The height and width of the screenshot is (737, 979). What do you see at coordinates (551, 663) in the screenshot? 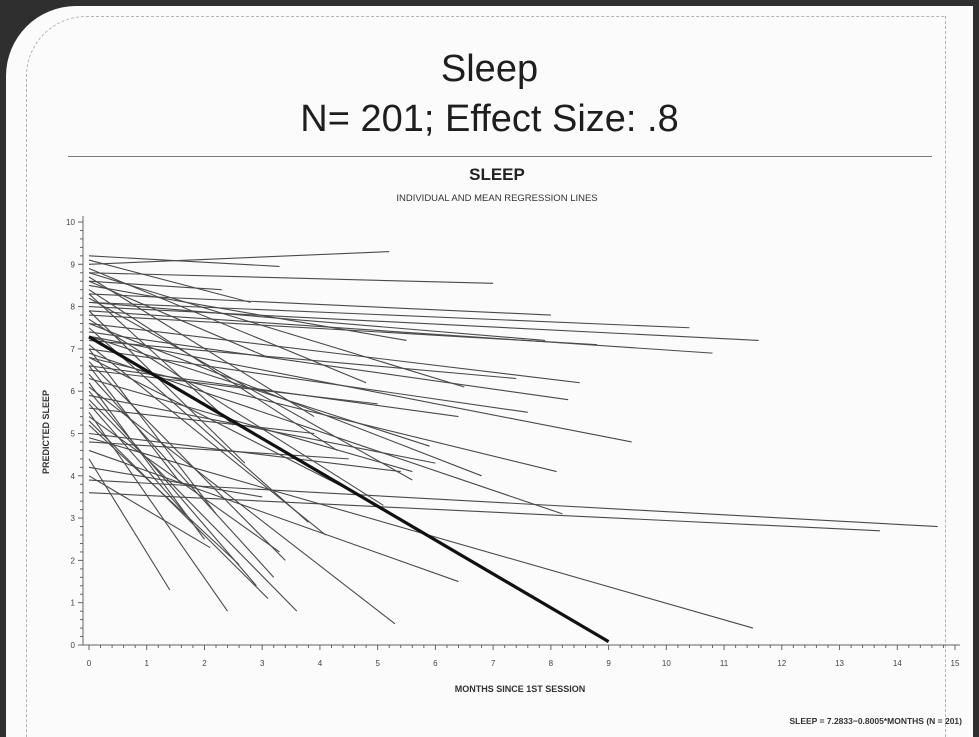
I see `x-tick-label: 8` at bounding box center [551, 663].